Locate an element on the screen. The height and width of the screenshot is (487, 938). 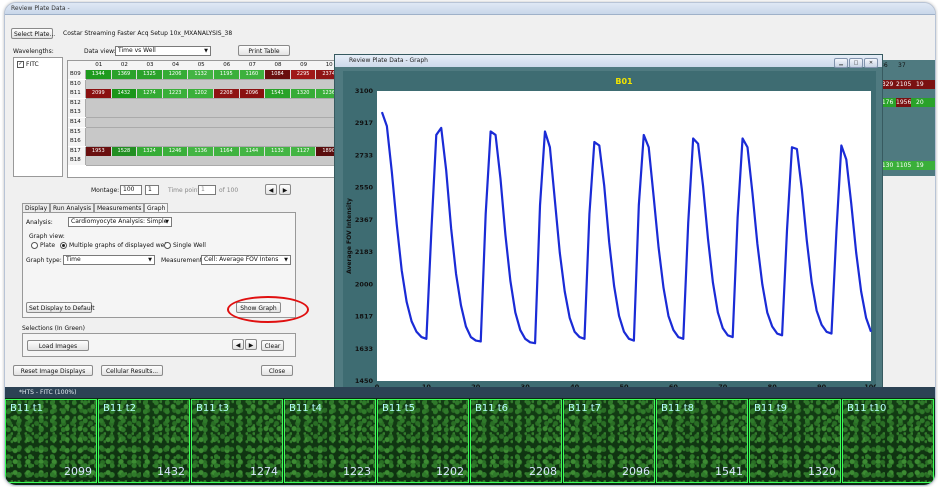
image-thumbnail: B11 t7 2096 is located at coordinates (609, 441).